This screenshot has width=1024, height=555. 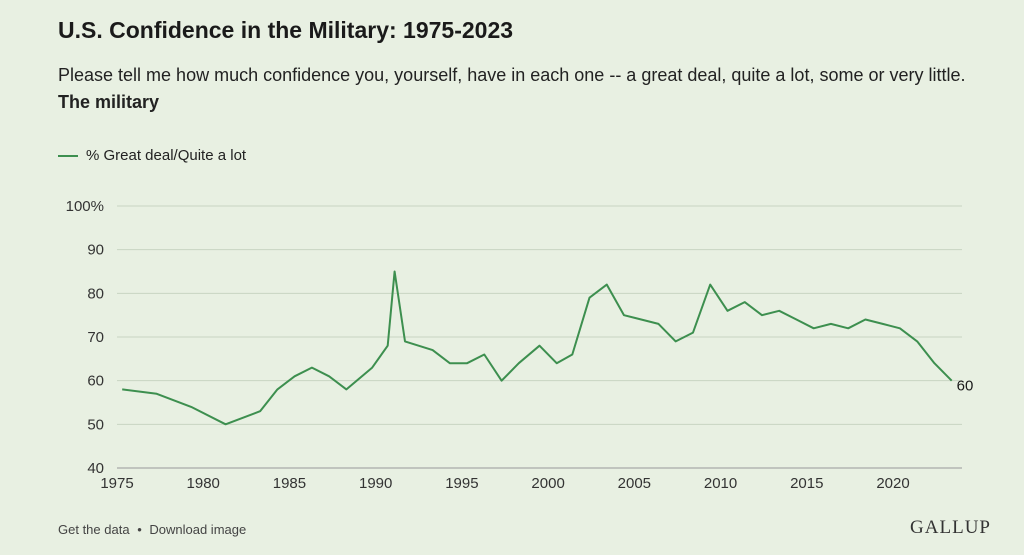 I want to click on y-tick-label: 70, so click(x=95, y=337).